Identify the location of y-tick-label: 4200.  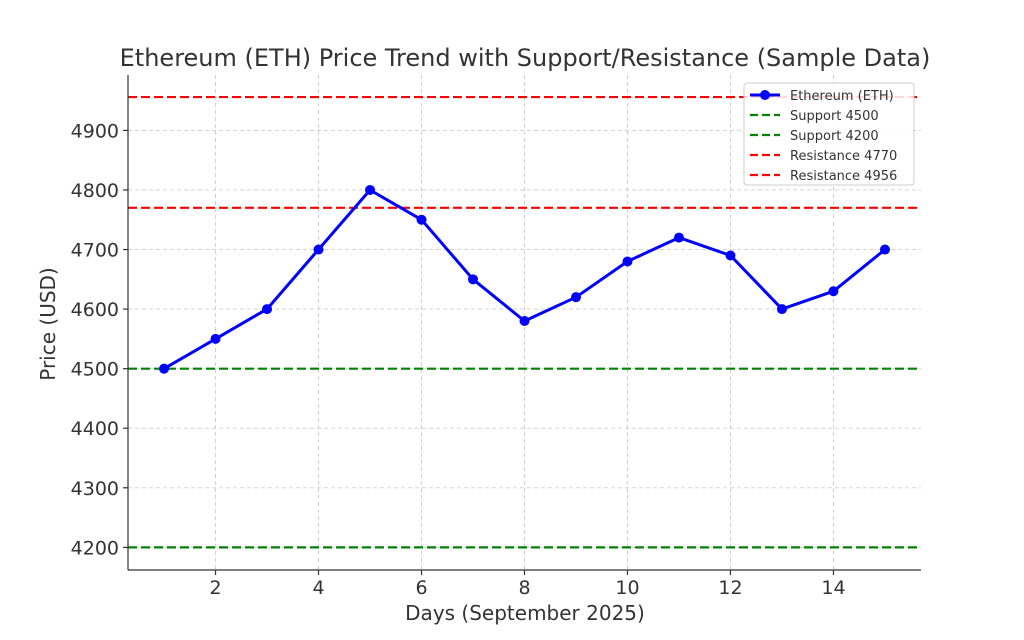
(95, 548).